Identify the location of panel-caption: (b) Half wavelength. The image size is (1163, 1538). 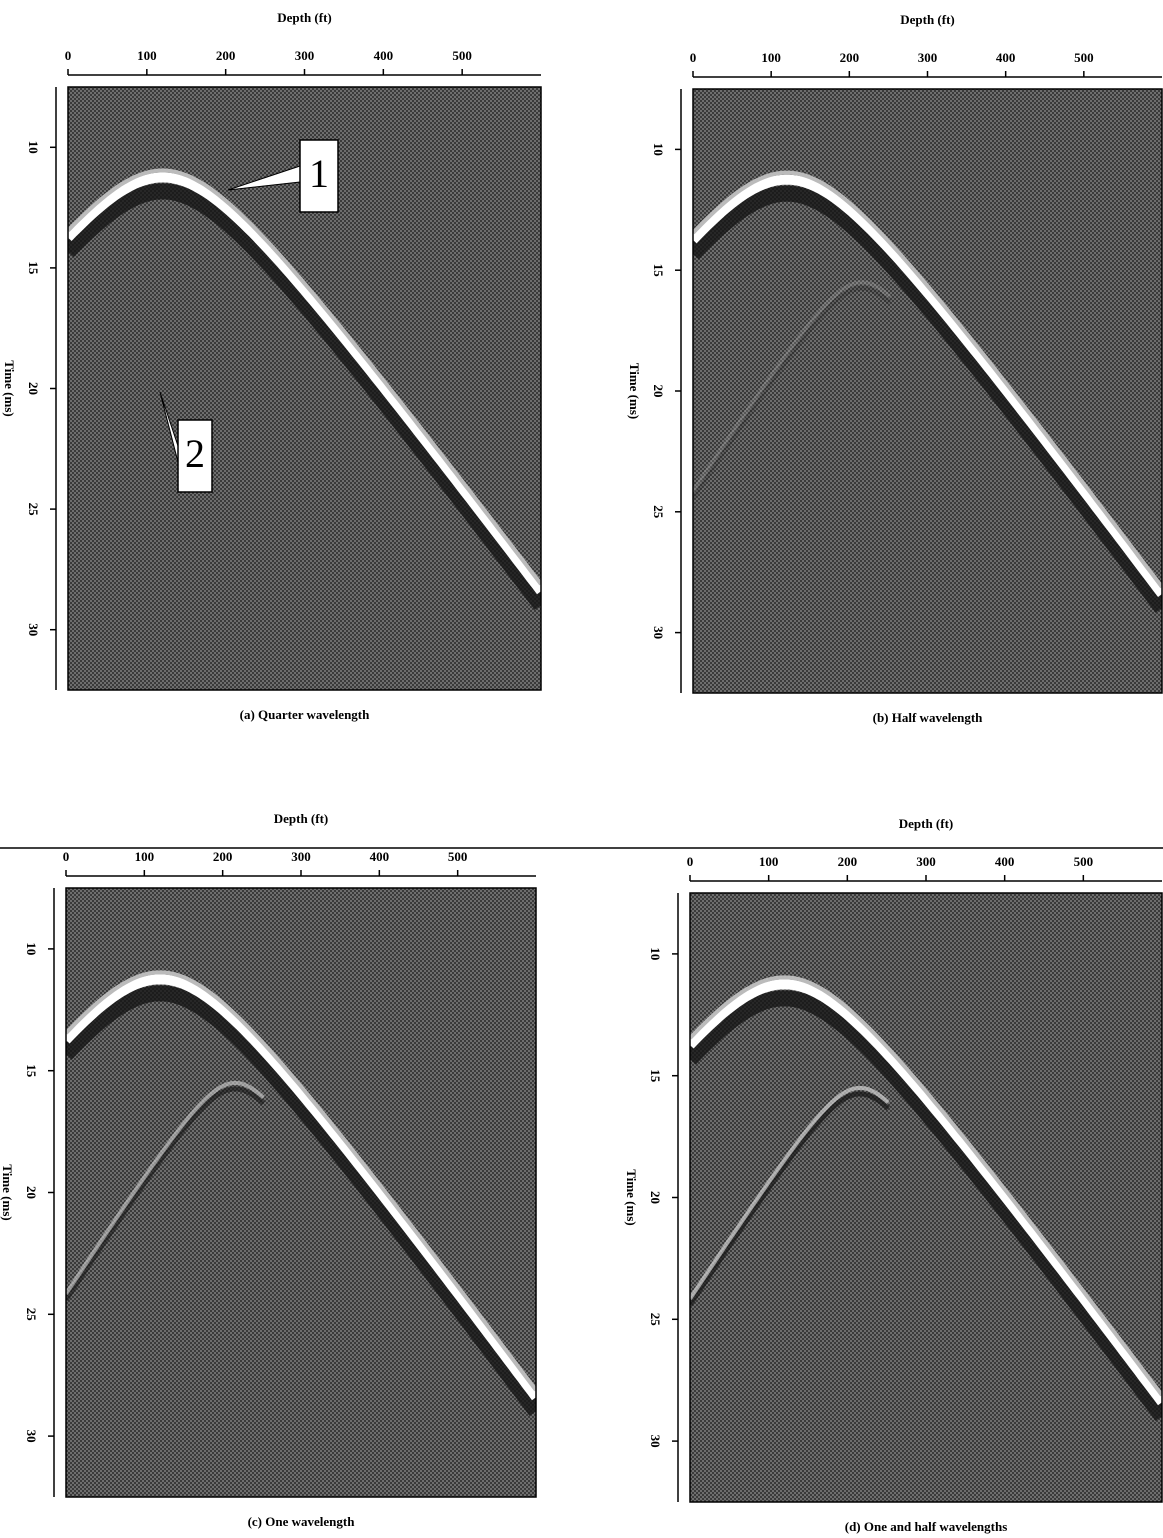
(928, 717).